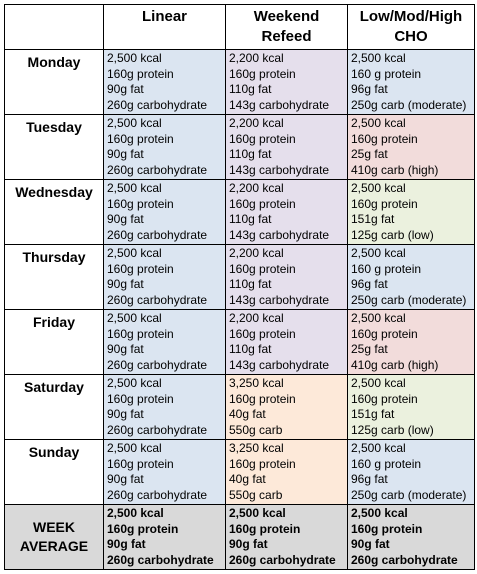 The height and width of the screenshot is (574, 477). I want to click on header-weekend-refeed: Weekend Refeed, so click(286, 27).